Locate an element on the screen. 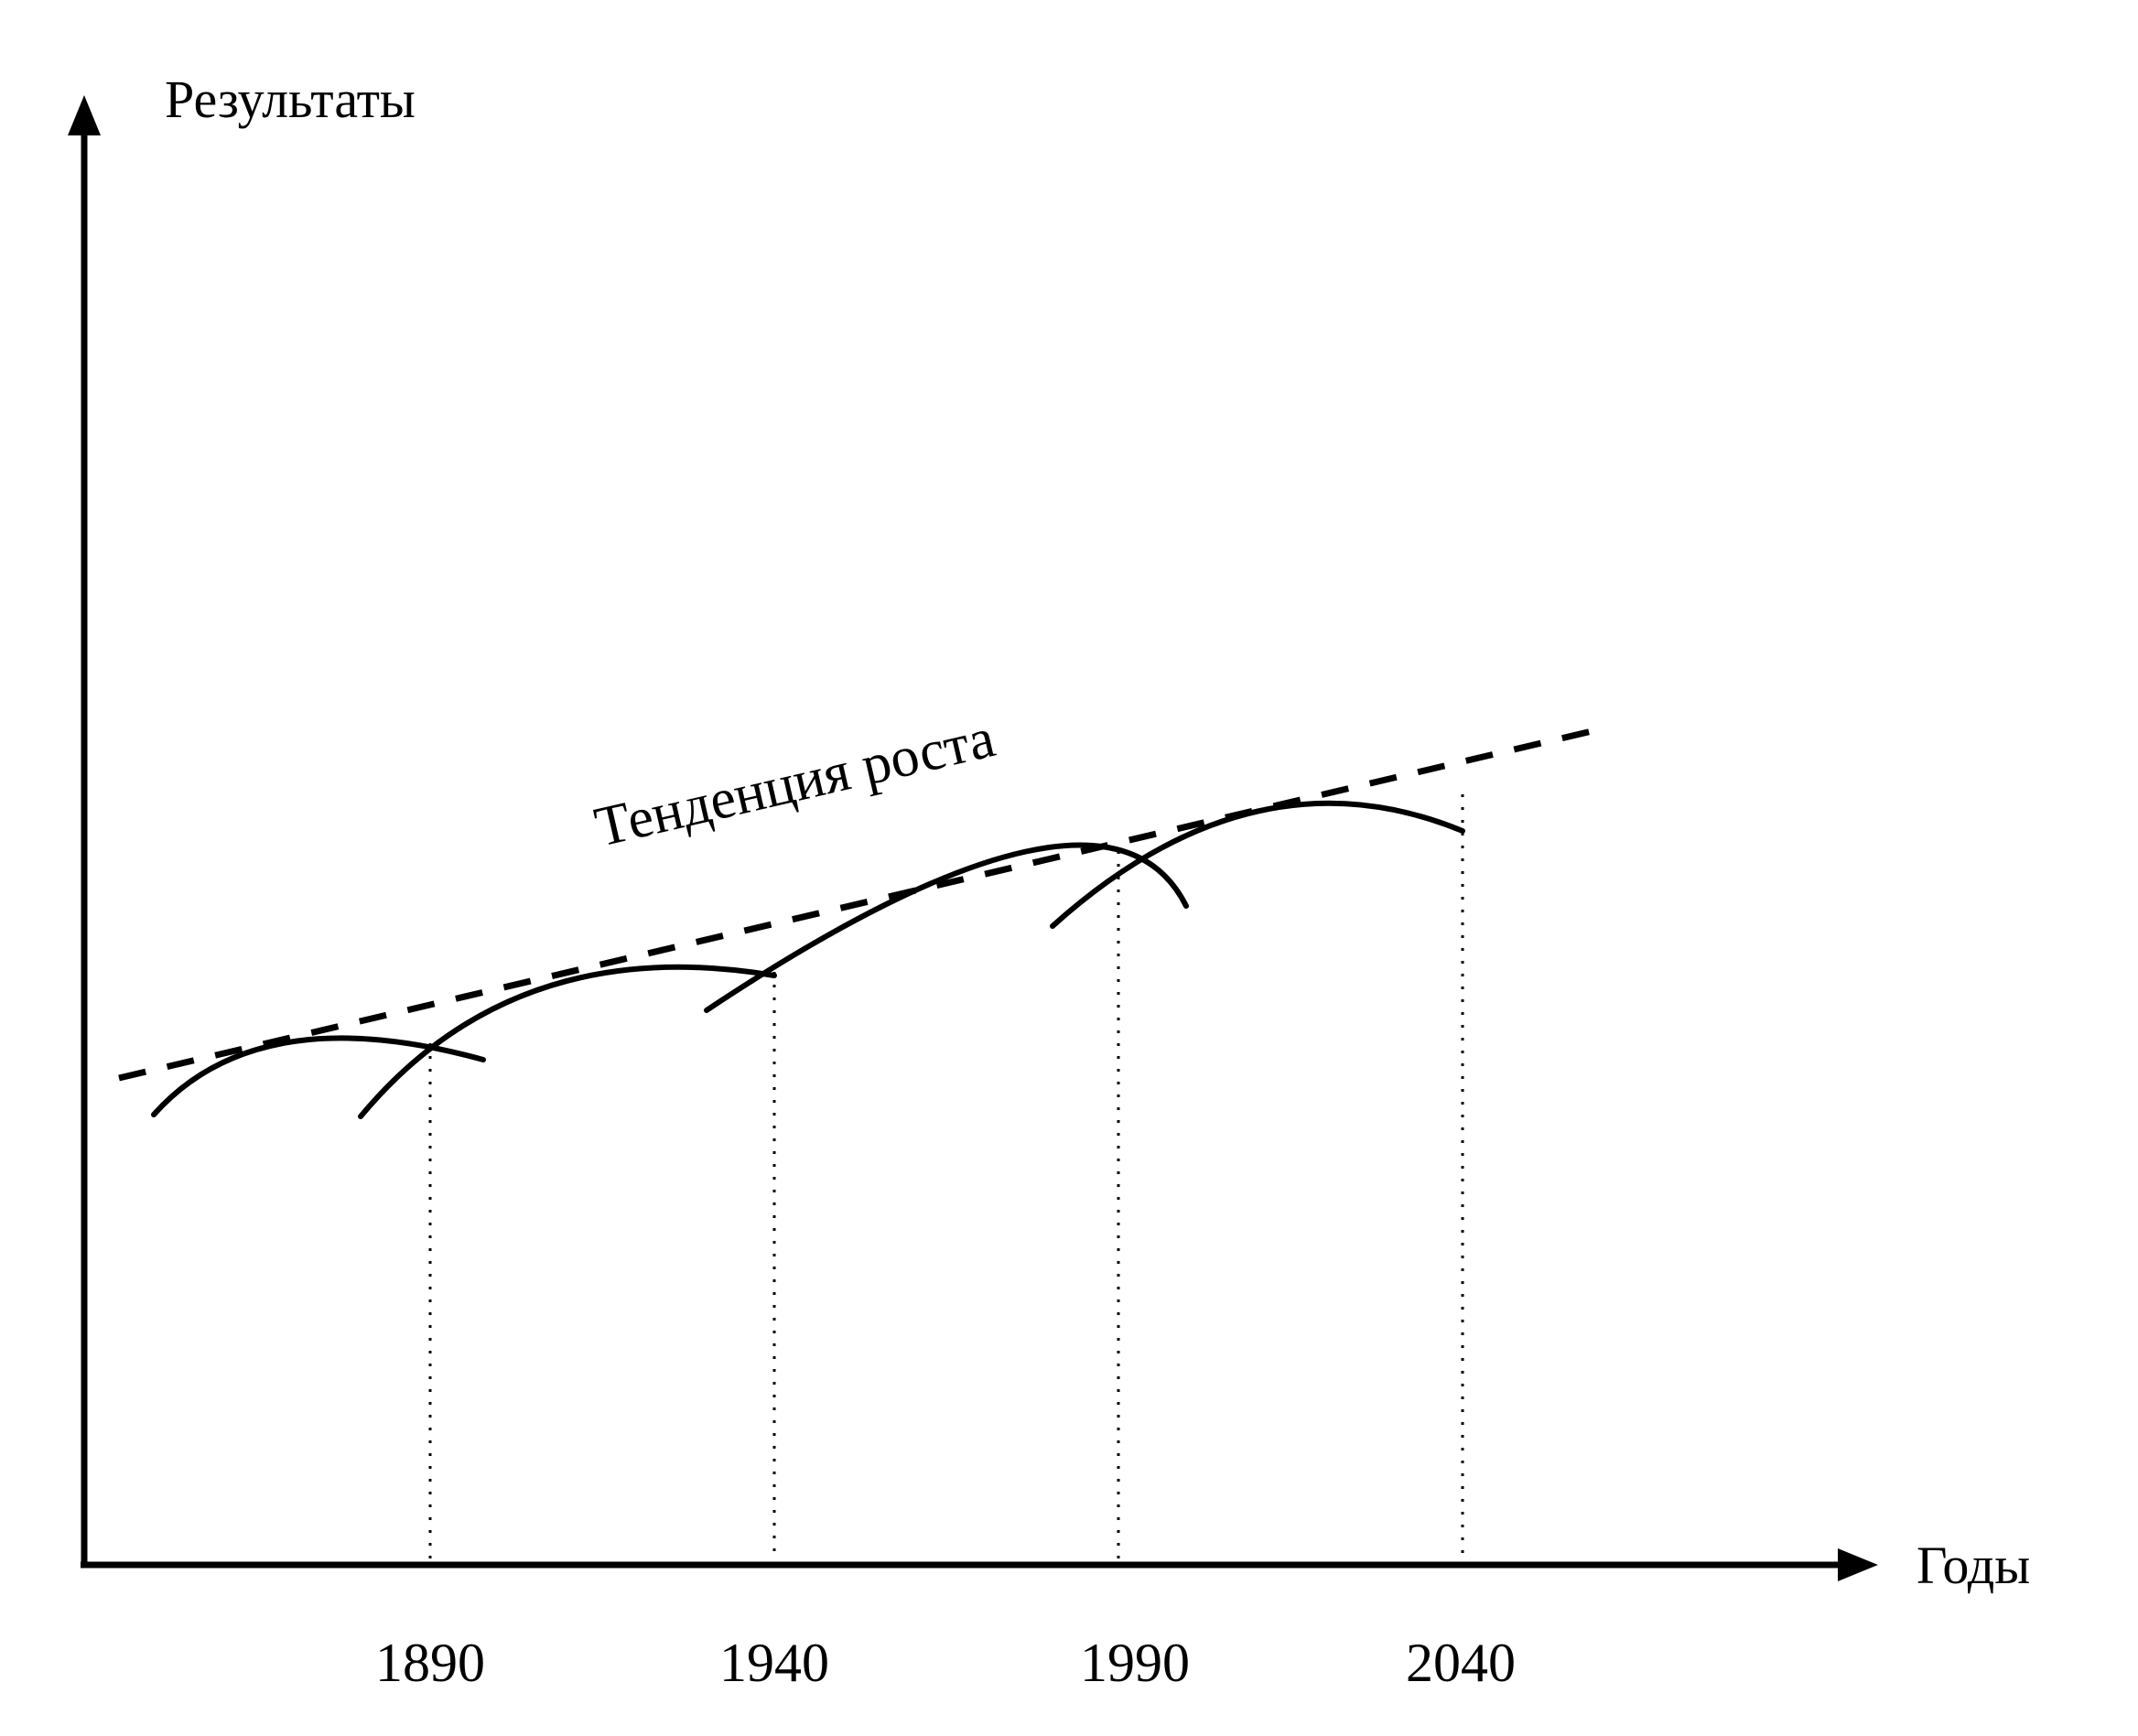 The image size is (2138, 1736). growth-trend-line is located at coordinates (861, 903).